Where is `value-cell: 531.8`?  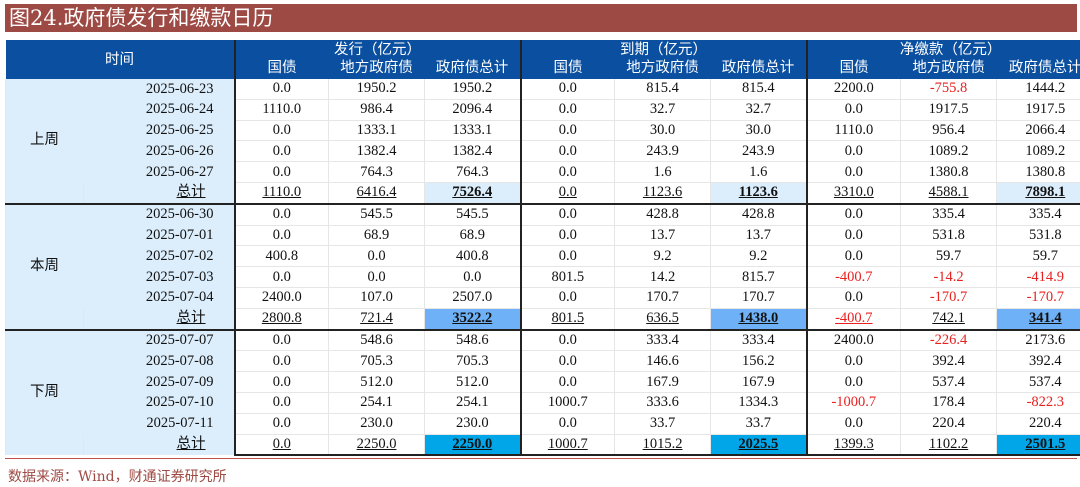 value-cell: 531.8 is located at coordinates (948, 236).